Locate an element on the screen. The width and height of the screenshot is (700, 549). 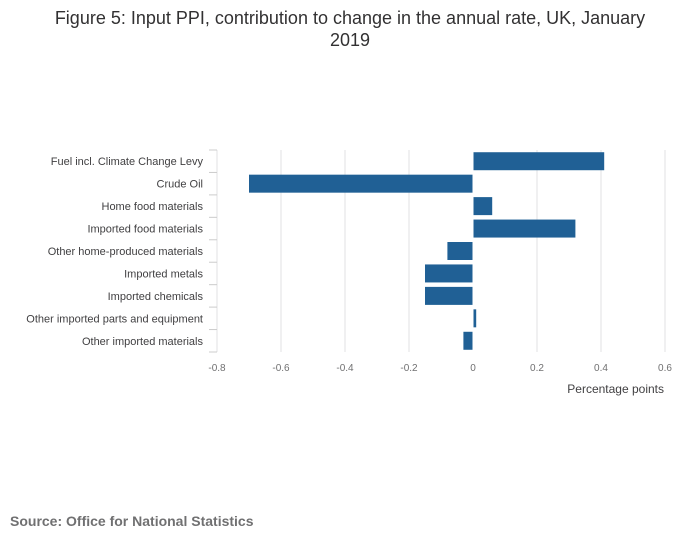
bar-other-imported-materials is located at coordinates (468, 340).